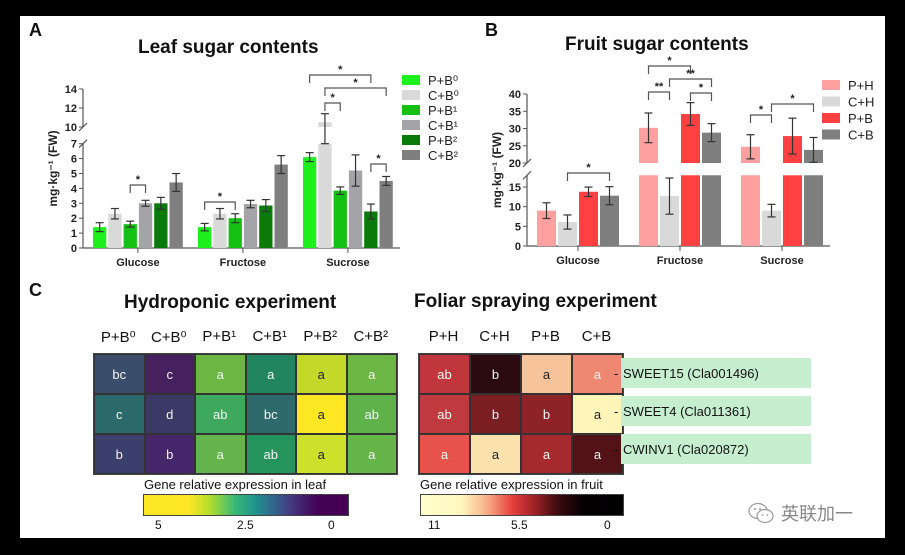 The image size is (905, 555). I want to click on heatmap-cell: bc, so click(270, 414).